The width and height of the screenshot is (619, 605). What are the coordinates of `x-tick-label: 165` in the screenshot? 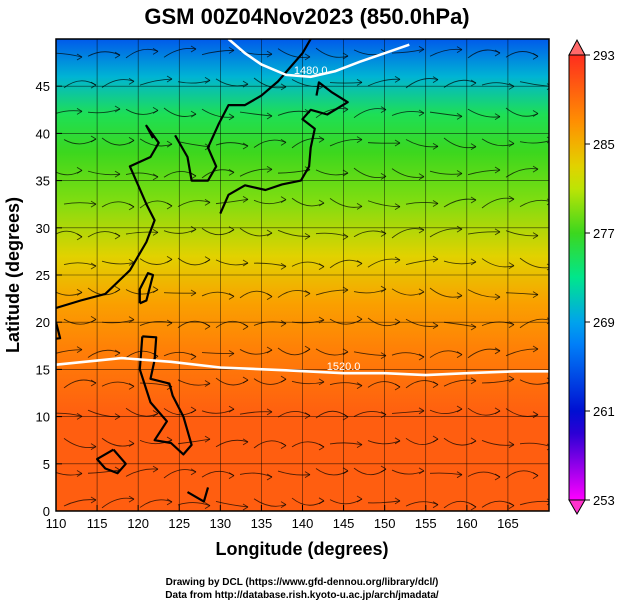 It's located at (508, 523).